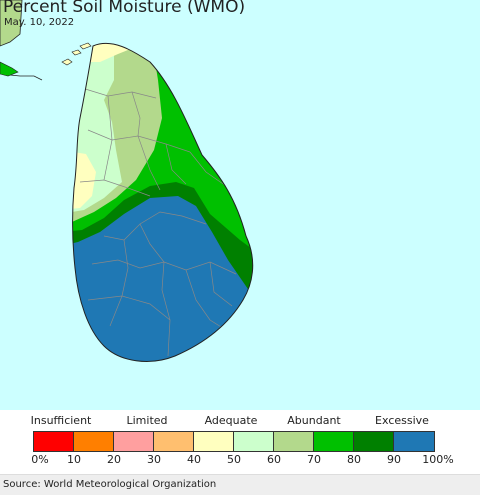 This screenshot has height=495, width=480. I want to click on legend-tick-label: 90, so click(394, 459).